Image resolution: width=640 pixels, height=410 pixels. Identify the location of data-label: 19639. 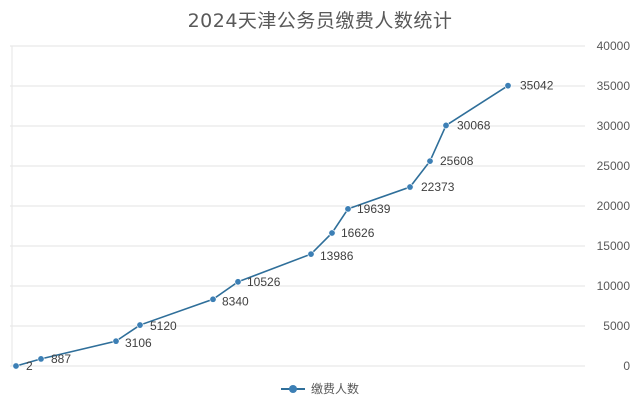
(374, 209).